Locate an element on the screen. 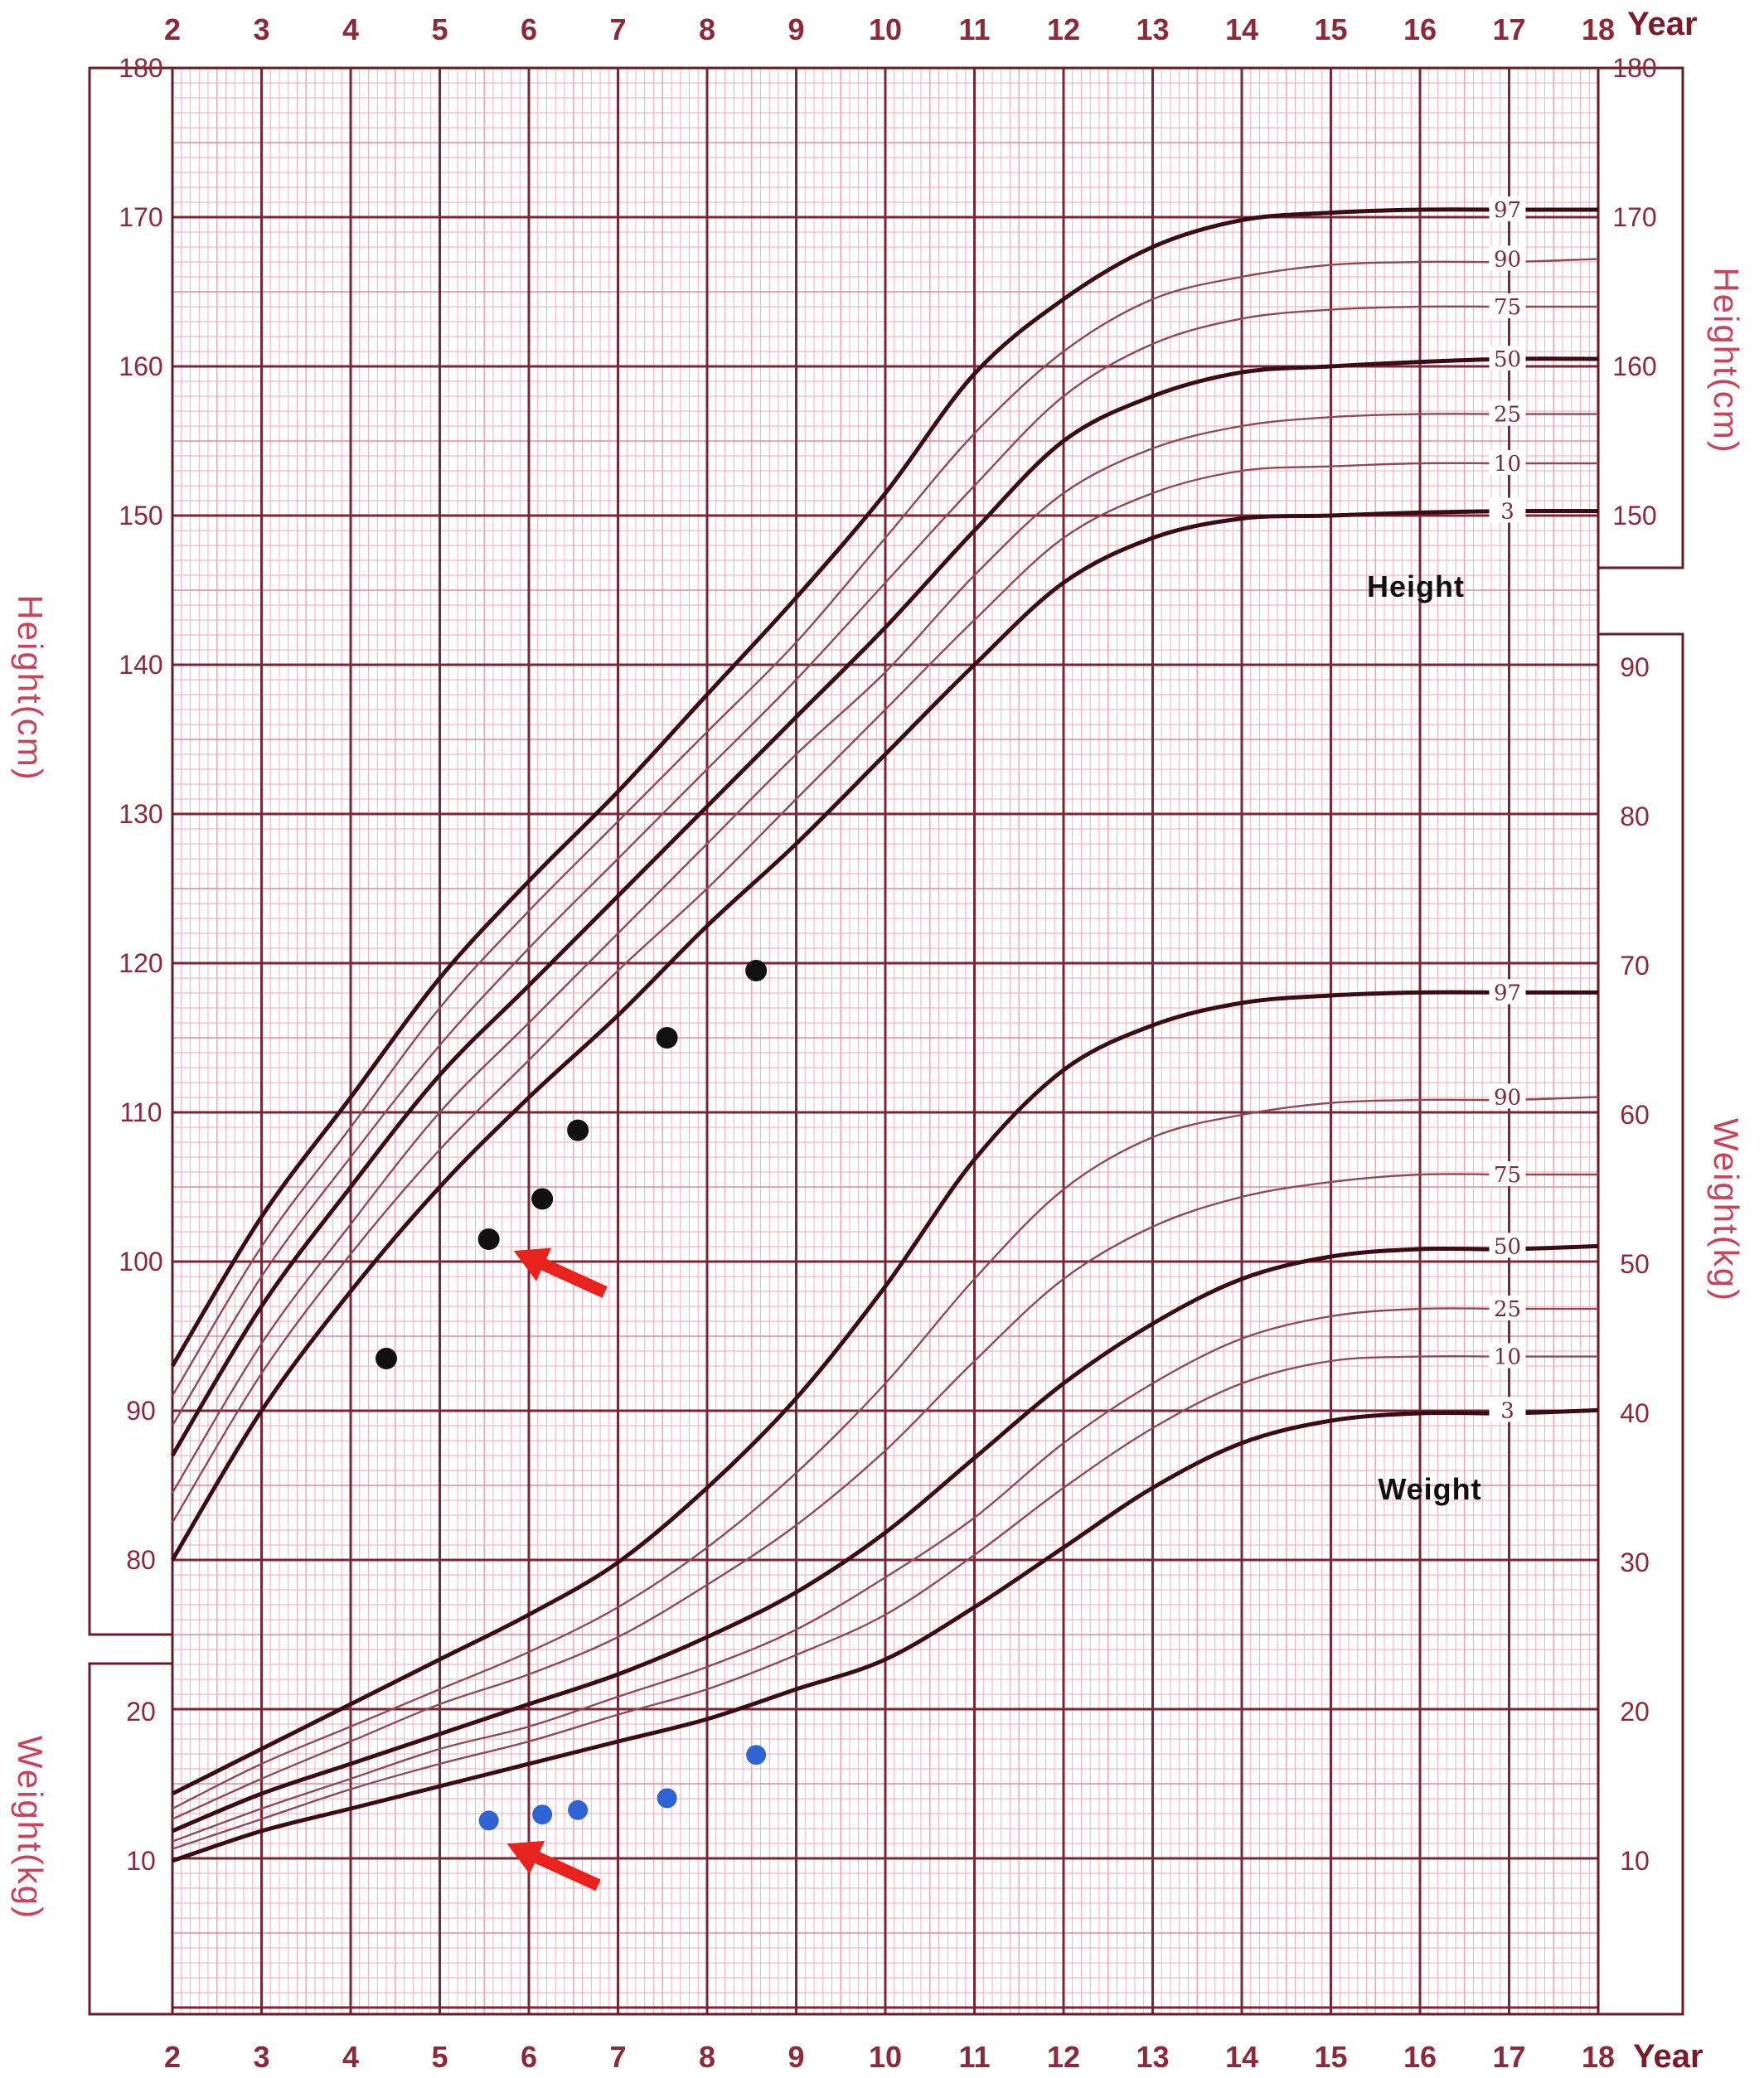 The width and height of the screenshot is (1764, 2078). weight-arrow-head is located at coordinates (525, 1857).